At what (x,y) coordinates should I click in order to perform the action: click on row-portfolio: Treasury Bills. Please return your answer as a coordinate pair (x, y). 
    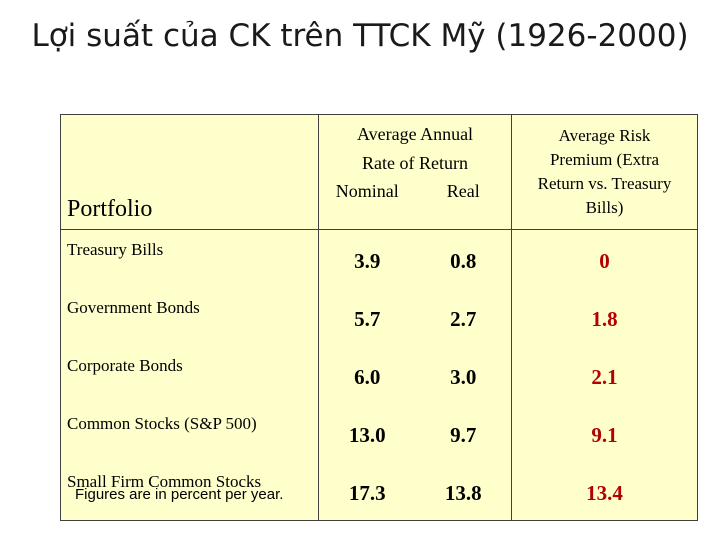
    Looking at the image, I should click on (115, 249).